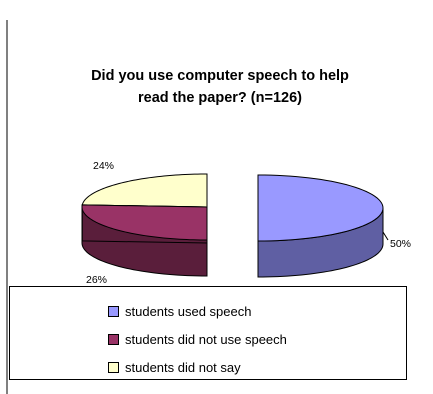 Image resolution: width=433 pixels, height=394 pixels. Describe the element at coordinates (183, 367) in the screenshot. I see `legend-label-did-not-say: students did not say` at that location.